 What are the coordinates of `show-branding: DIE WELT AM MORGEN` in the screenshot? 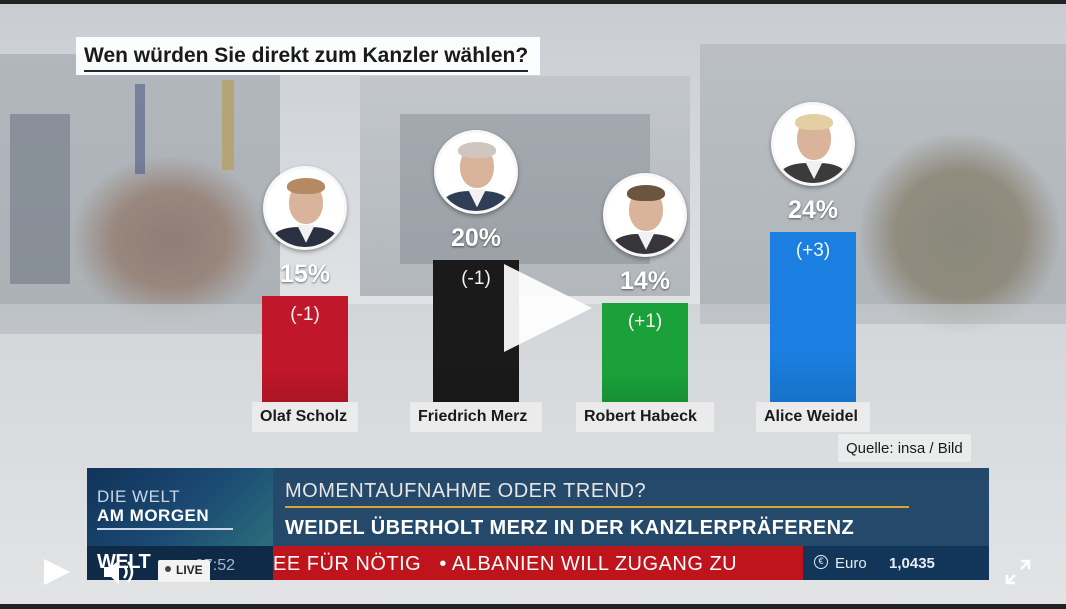 It's located at (180, 507).